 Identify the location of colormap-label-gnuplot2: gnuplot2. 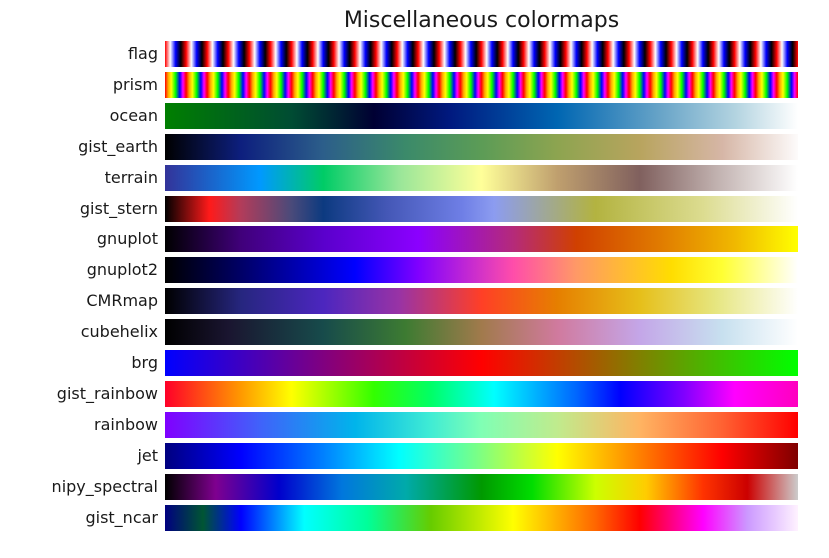
(122, 269).